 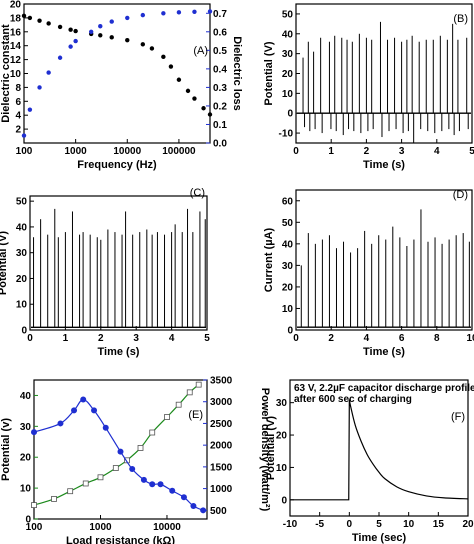 I want to click on panel-label: (B), so click(x=460, y=19).